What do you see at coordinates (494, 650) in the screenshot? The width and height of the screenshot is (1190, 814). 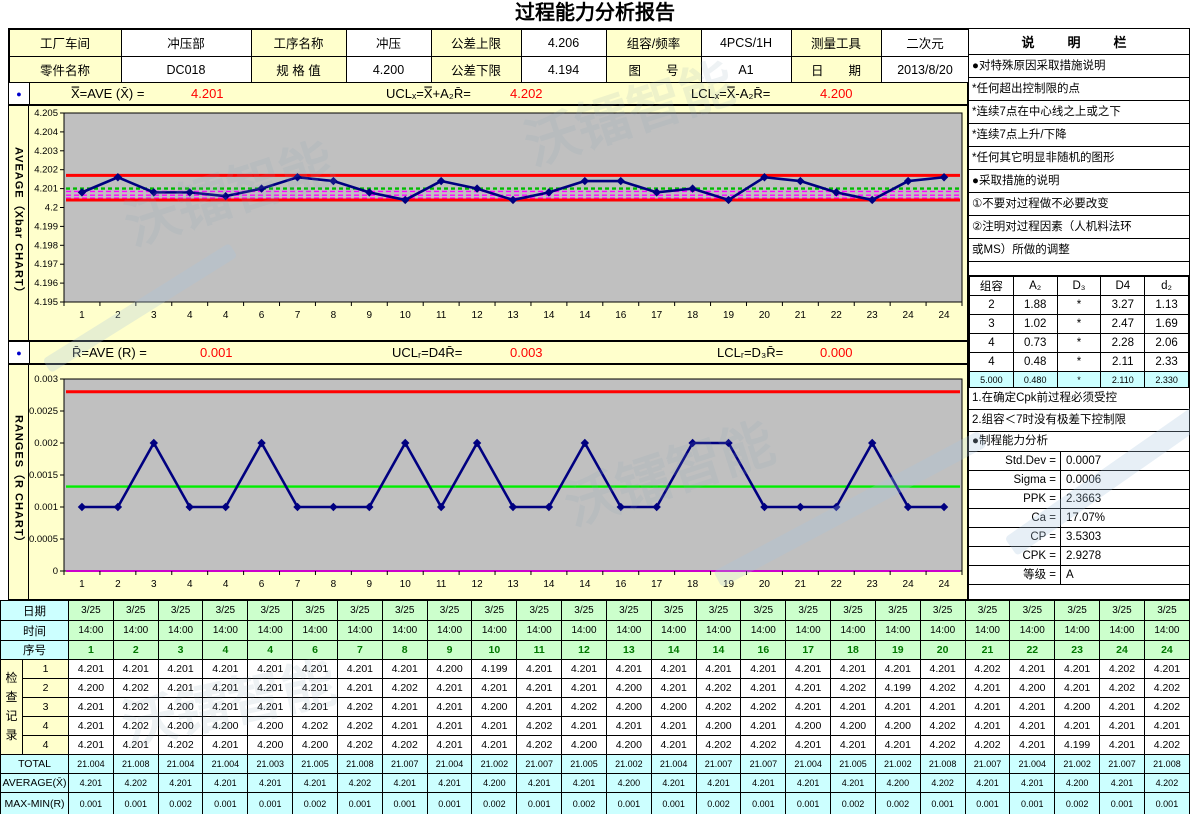 I see `sequence-row-cell: 10` at bounding box center [494, 650].